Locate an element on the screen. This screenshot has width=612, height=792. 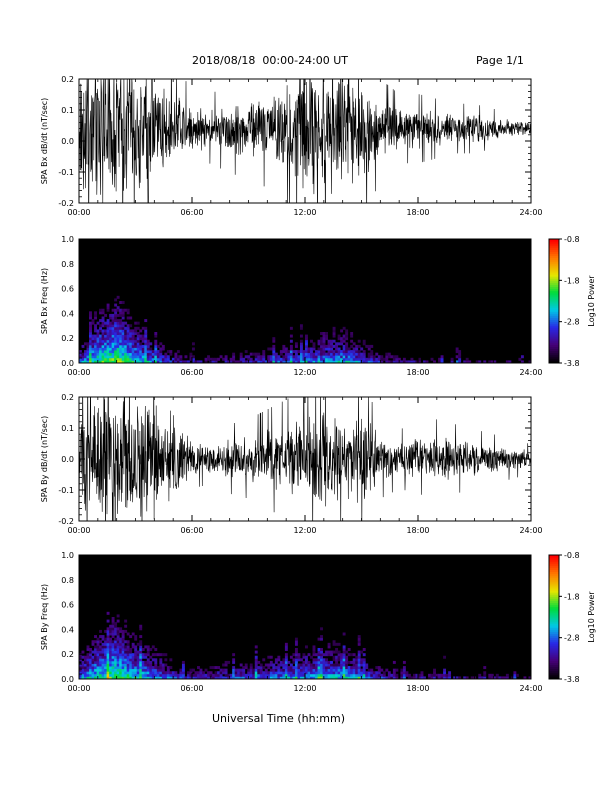
y-tick-label: 0.2 is located at coordinates (67, 338).